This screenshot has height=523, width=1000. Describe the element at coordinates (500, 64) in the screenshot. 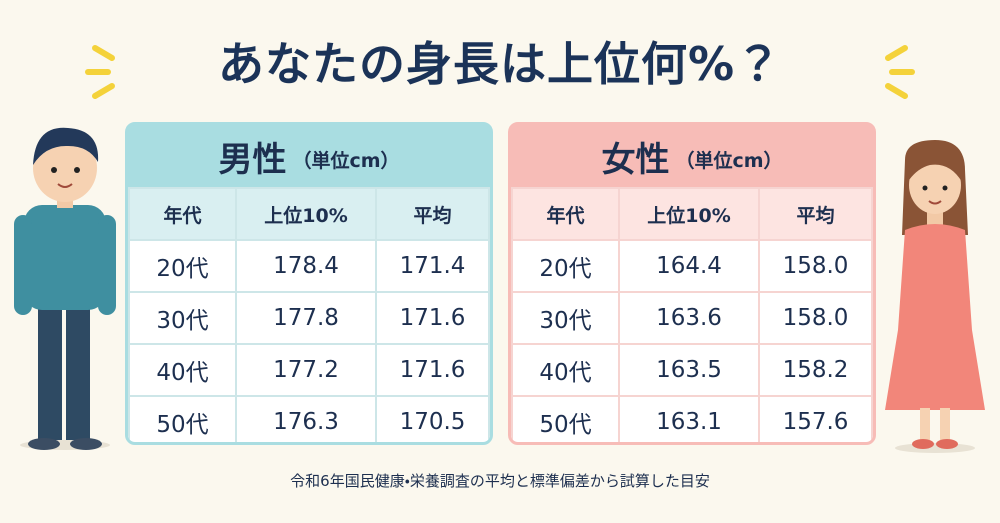

I see `title: あなたの身長は上位何%？` at that location.